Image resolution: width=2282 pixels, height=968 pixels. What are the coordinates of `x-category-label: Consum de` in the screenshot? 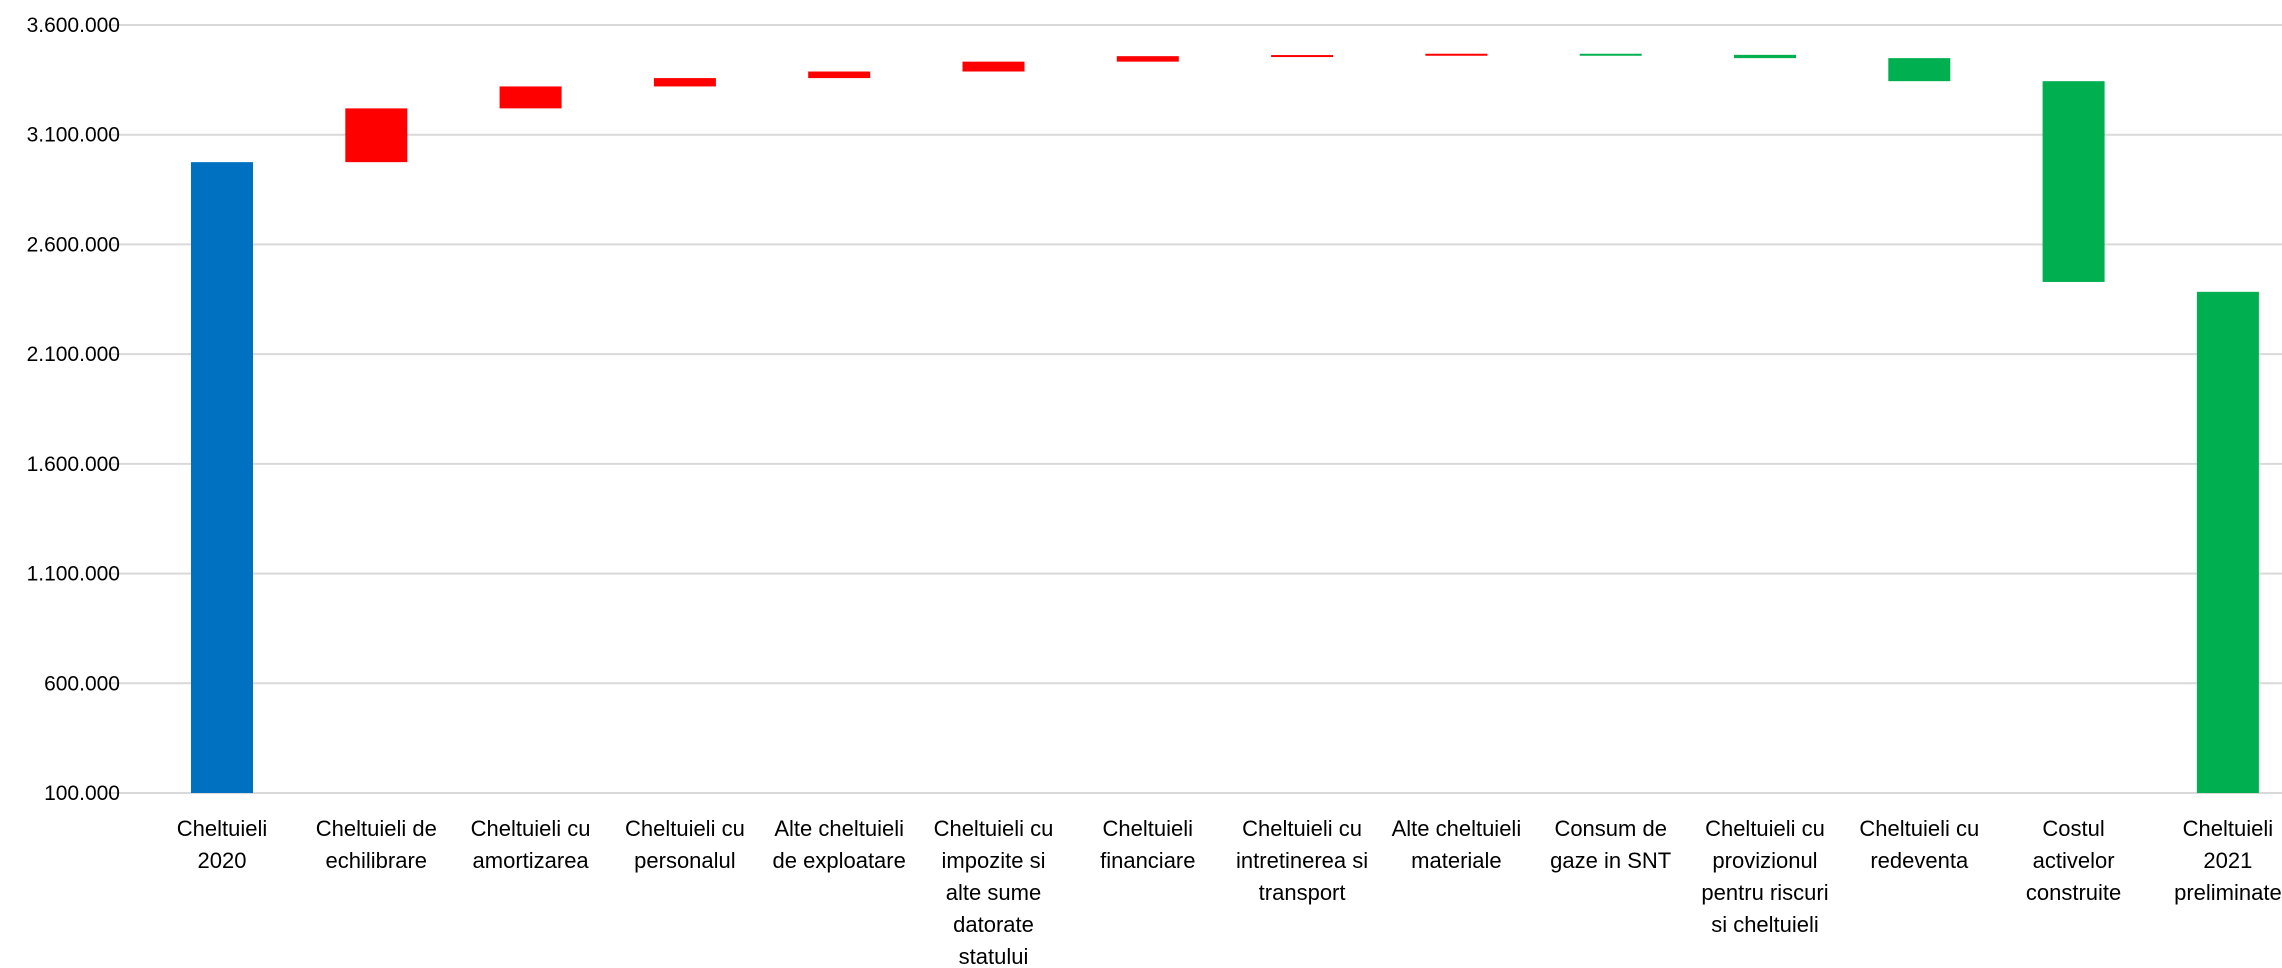 It's located at (1610, 828).